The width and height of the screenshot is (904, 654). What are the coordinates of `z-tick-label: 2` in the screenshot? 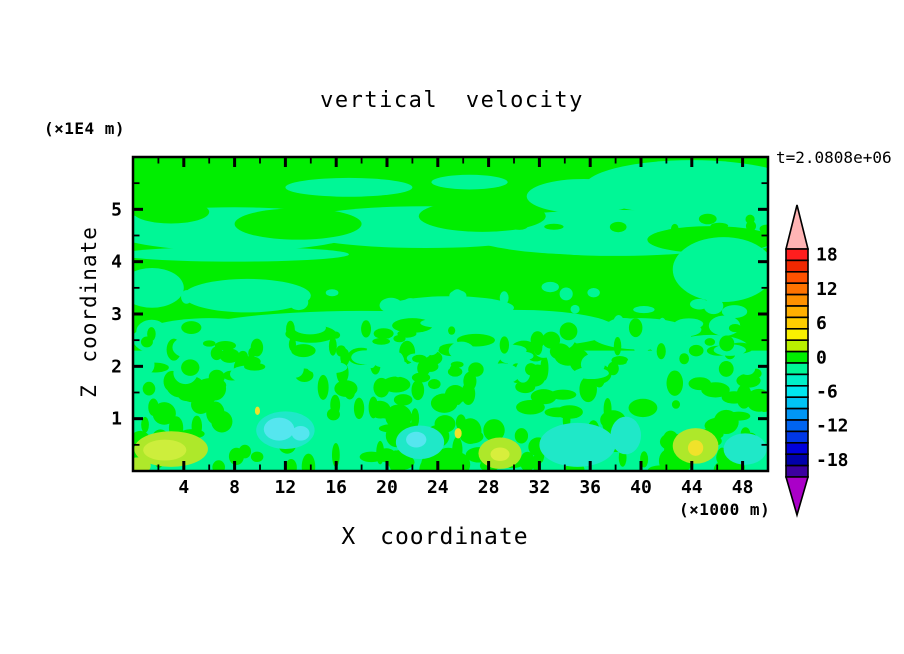 It's located at (116, 366).